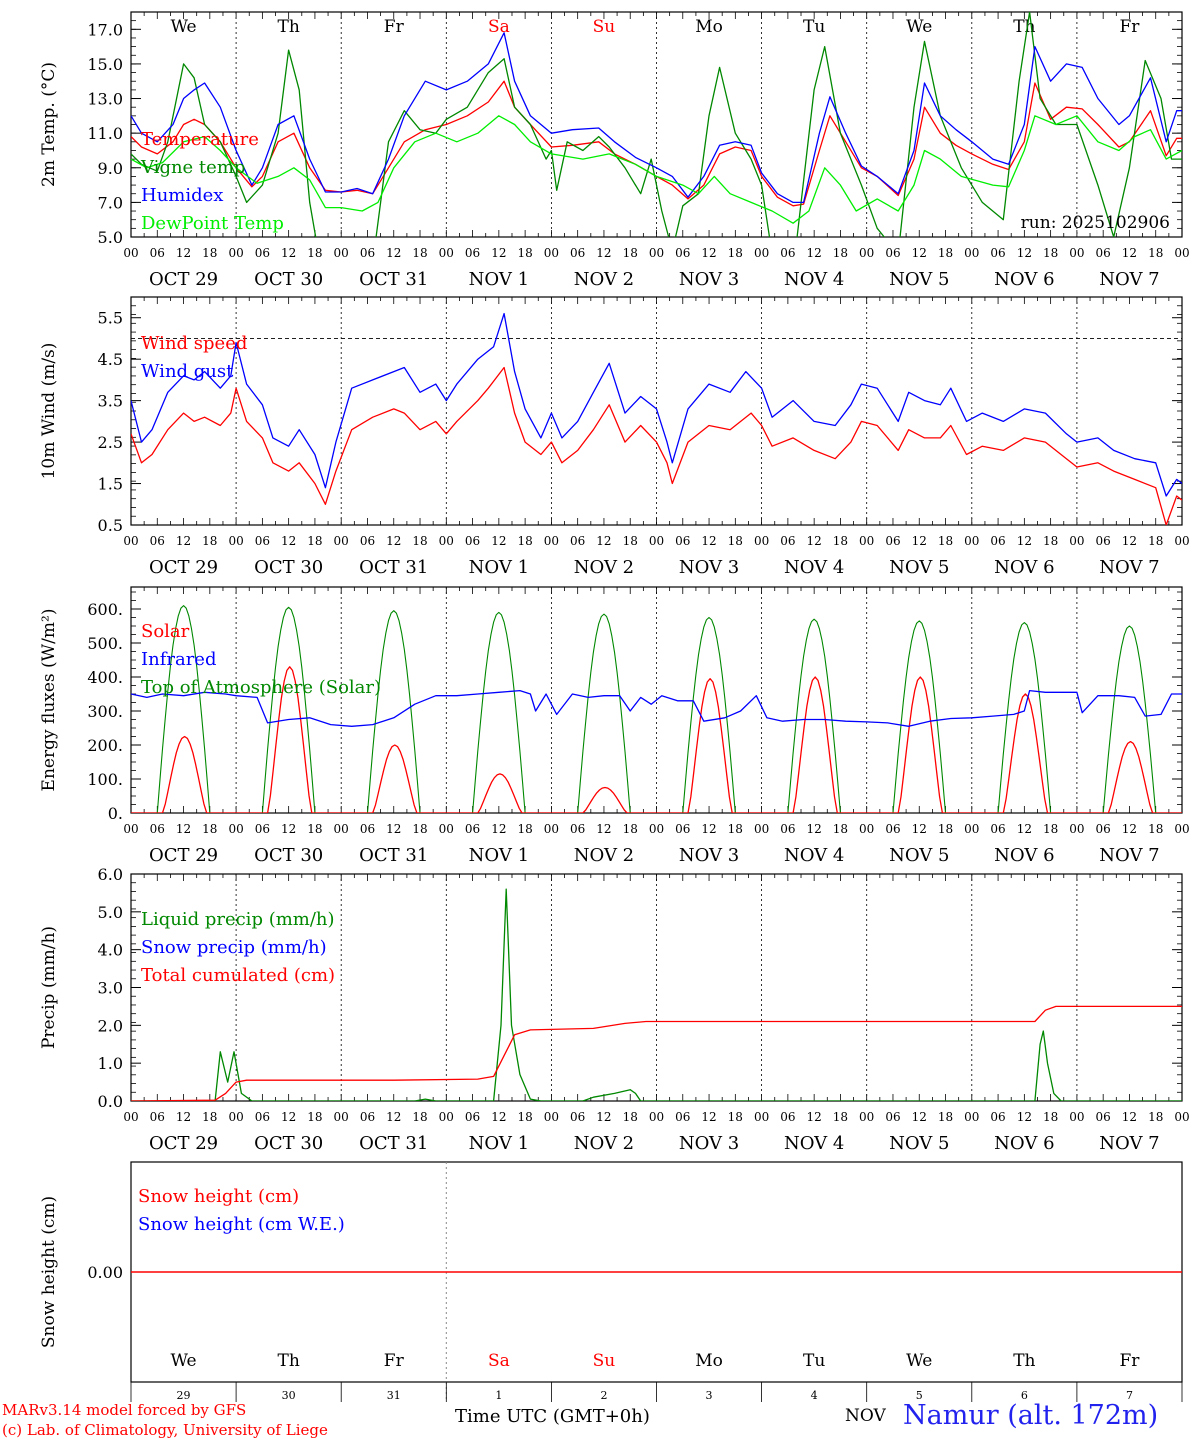  I want to click on legend-entry: Temperature, so click(200, 139).